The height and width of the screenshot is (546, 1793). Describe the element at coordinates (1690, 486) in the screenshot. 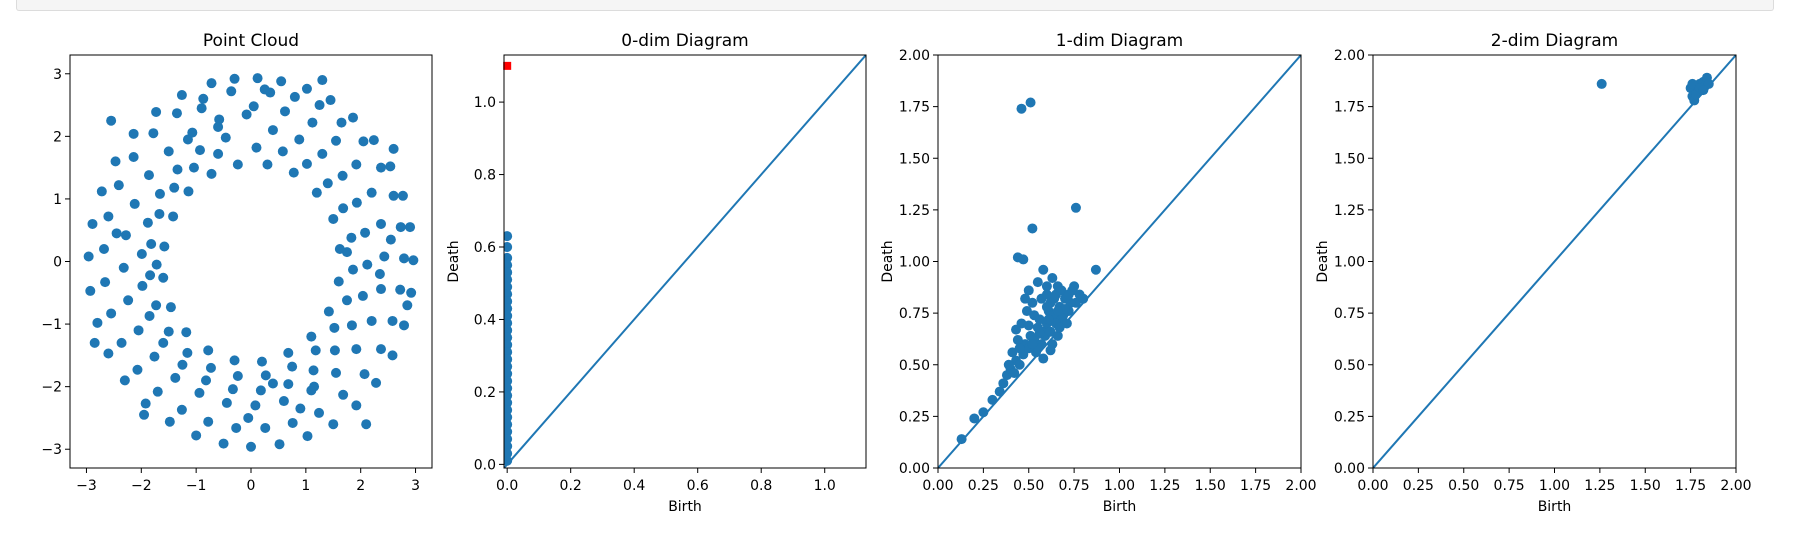

I see `chart-4-xtick-label-7: 1.75` at that location.